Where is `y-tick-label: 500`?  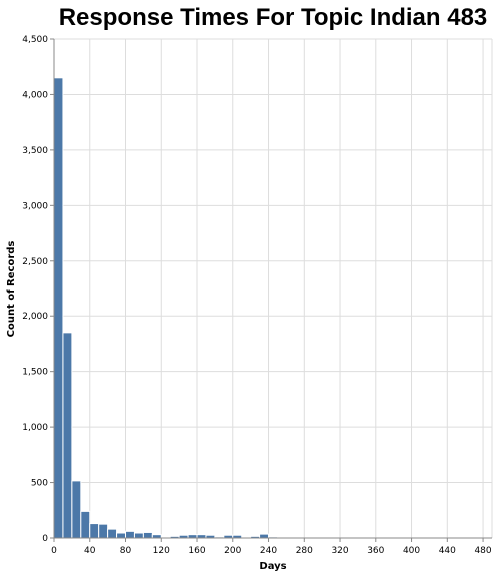
y-tick-label: 500 is located at coordinates (39, 484).